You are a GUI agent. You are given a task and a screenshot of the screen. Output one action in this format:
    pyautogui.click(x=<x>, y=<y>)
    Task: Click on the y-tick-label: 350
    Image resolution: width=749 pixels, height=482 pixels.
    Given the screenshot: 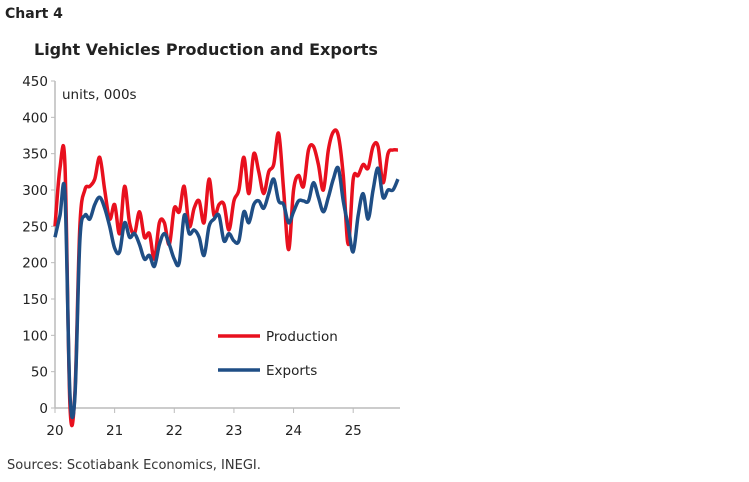 What is the action you would take?
    pyautogui.click(x=35, y=155)
    